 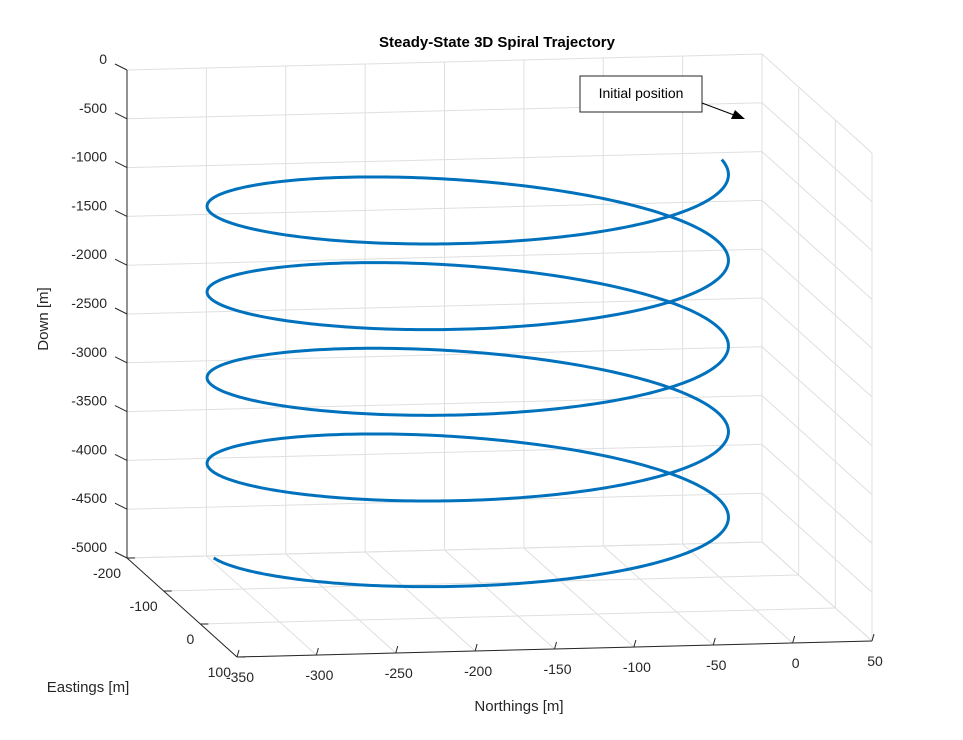 What do you see at coordinates (89, 547) in the screenshot?
I see `z-tick-label: -5000` at bounding box center [89, 547].